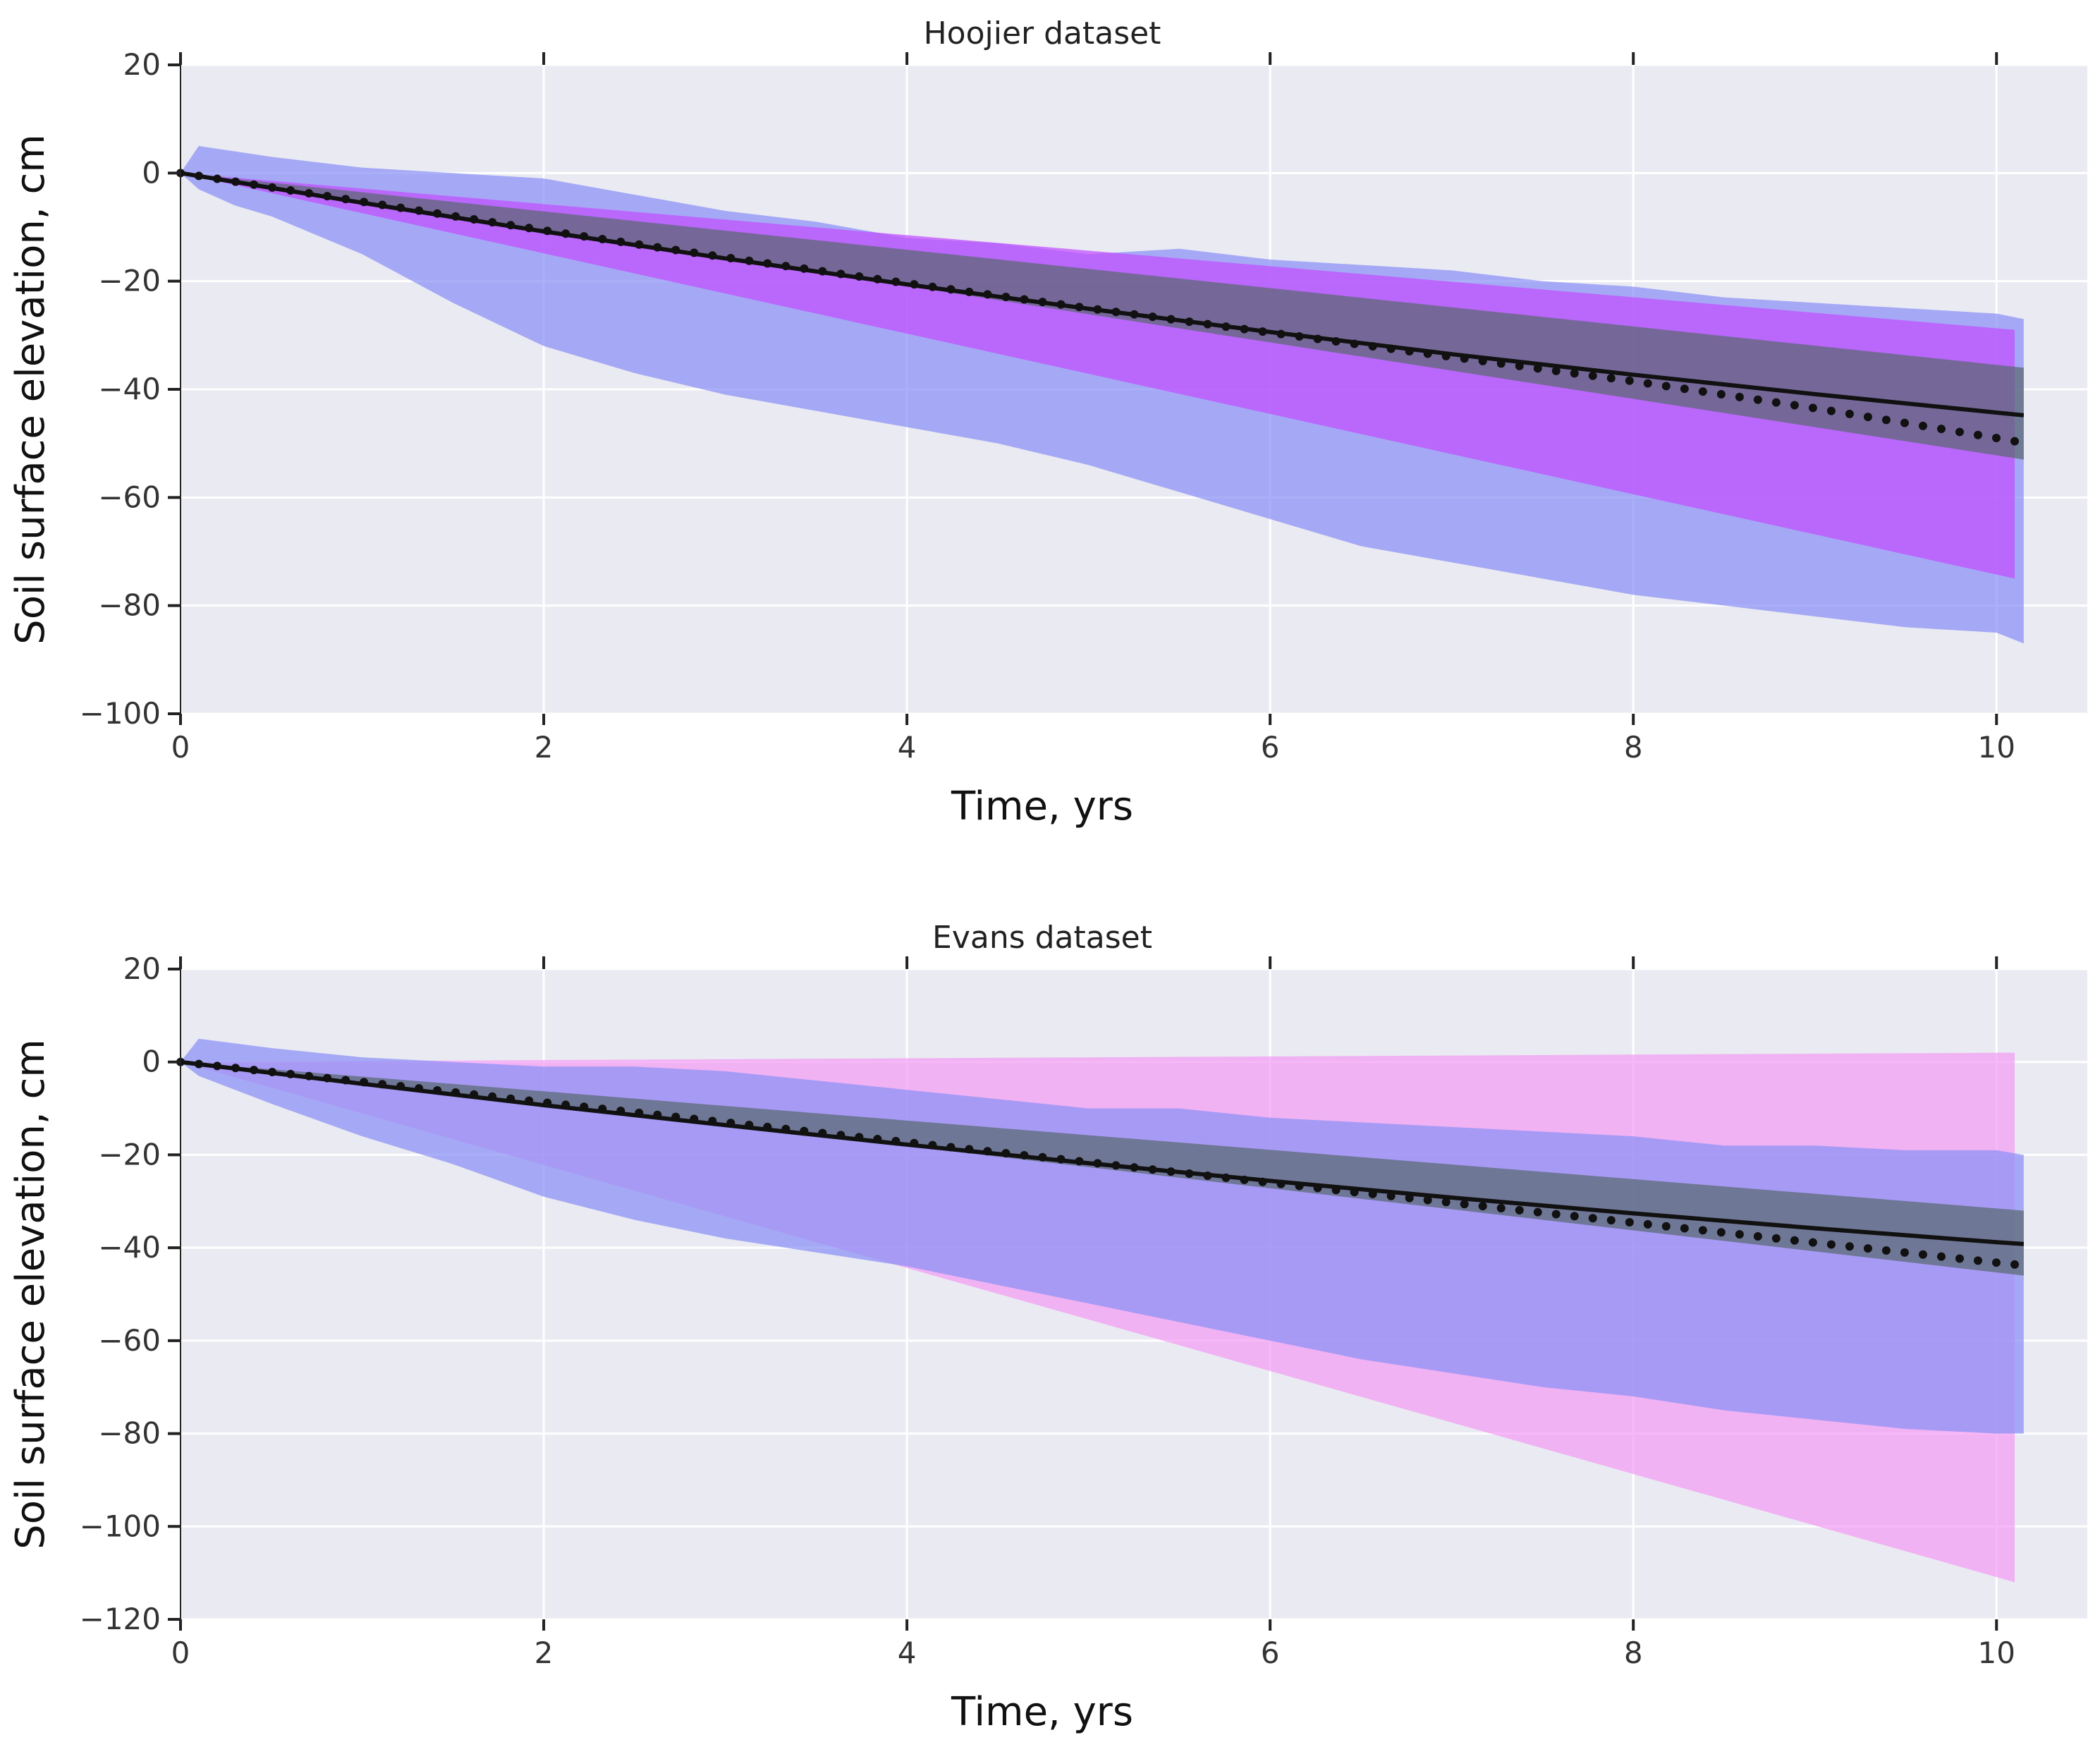 The width and height of the screenshot is (2100, 1747). Describe the element at coordinates (1997, 1653) in the screenshot. I see `x-tick-label: 10` at that location.